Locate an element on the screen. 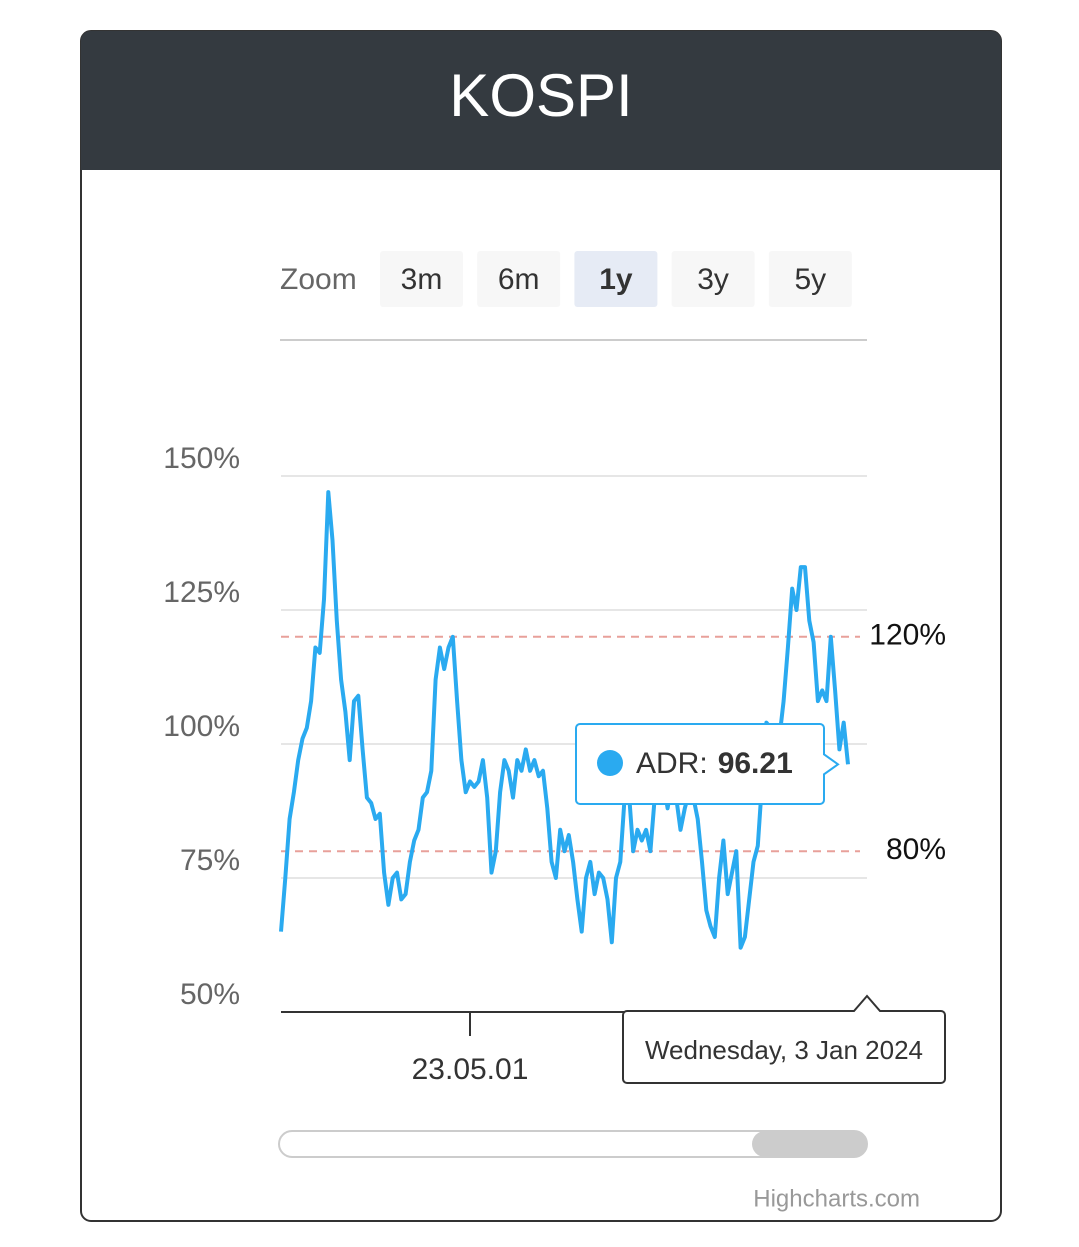  zoom-button: 1y is located at coordinates (616, 279).